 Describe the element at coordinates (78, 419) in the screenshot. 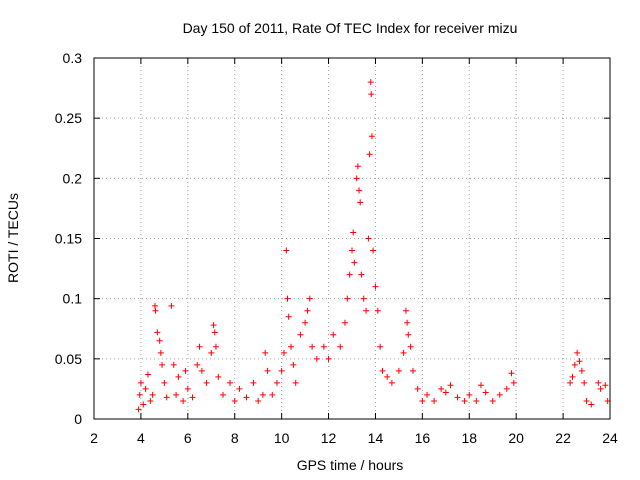

I see `y-tick-label: 0` at that location.